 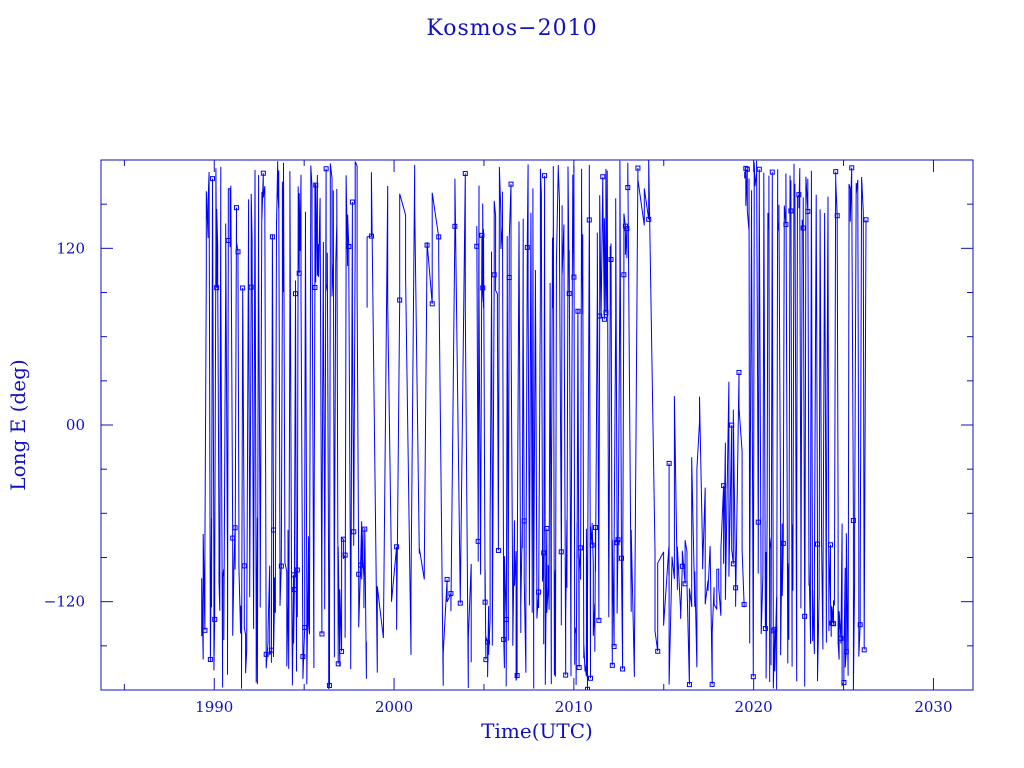 What do you see at coordinates (537, 731) in the screenshot?
I see `x-axis-label: Time(UTC)` at bounding box center [537, 731].